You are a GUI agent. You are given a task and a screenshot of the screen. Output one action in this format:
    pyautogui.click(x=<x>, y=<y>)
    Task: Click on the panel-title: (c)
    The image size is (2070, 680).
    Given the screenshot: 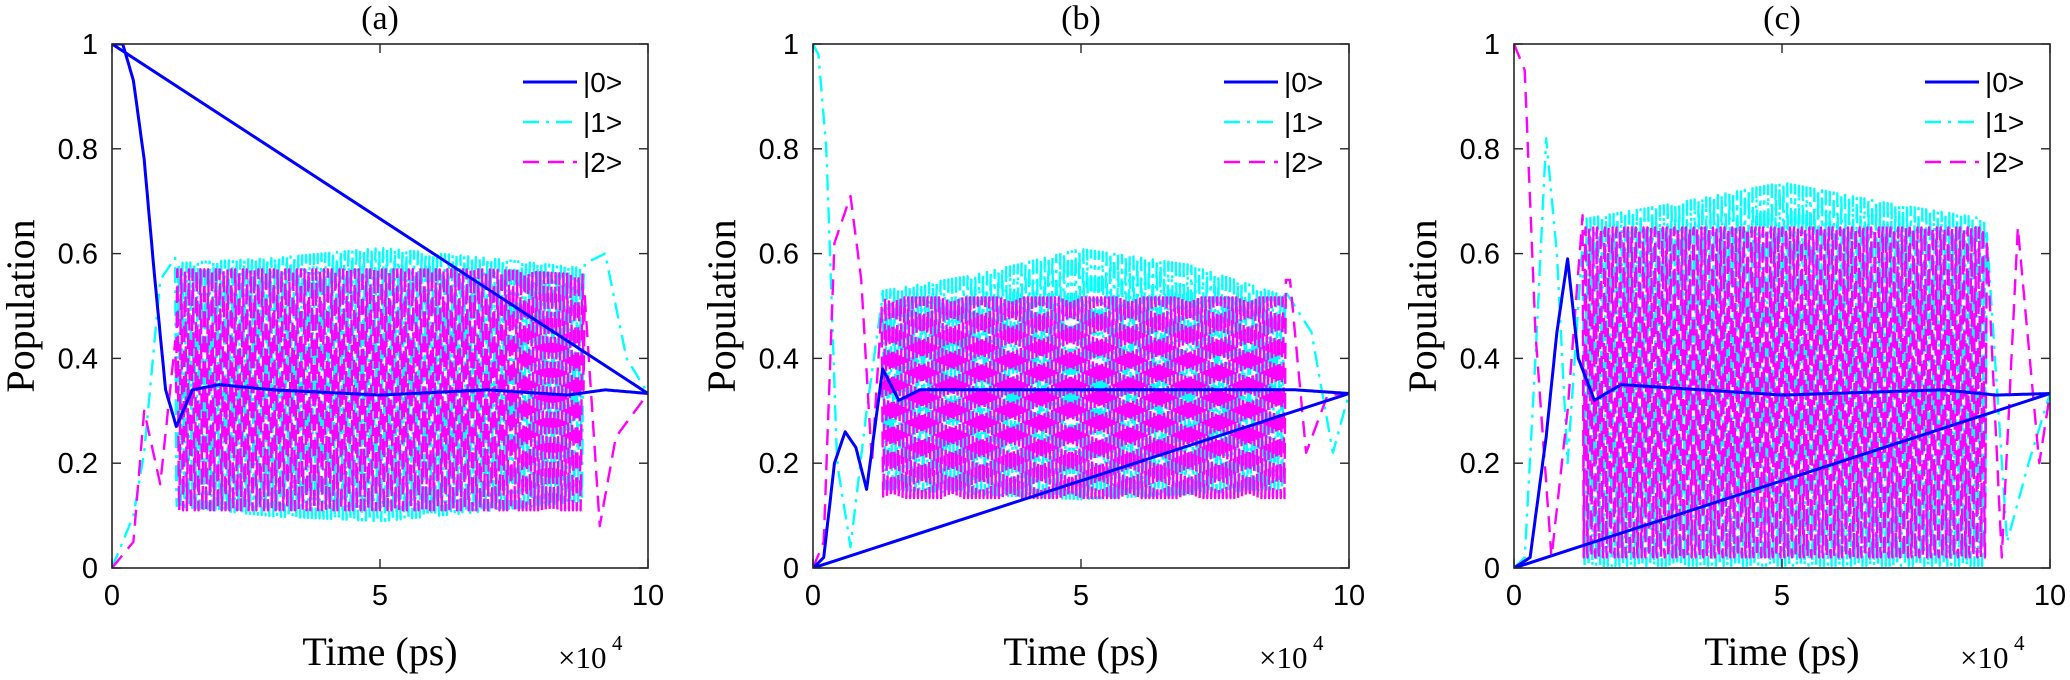 What is the action you would take?
    pyautogui.click(x=1782, y=18)
    